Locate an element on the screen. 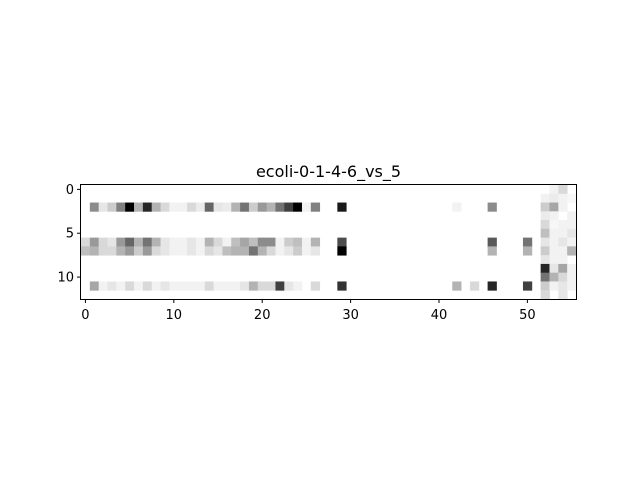  heatmap-cell-r6-c26 is located at coordinates (315, 242).